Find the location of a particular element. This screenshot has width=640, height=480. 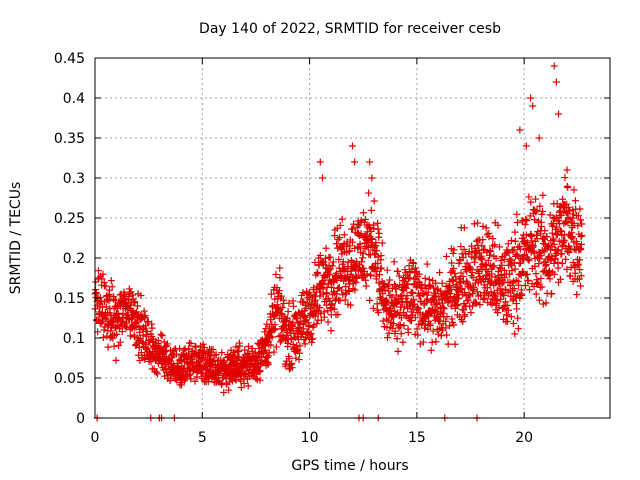

y-tick-label: 0.1 is located at coordinates (74, 339).